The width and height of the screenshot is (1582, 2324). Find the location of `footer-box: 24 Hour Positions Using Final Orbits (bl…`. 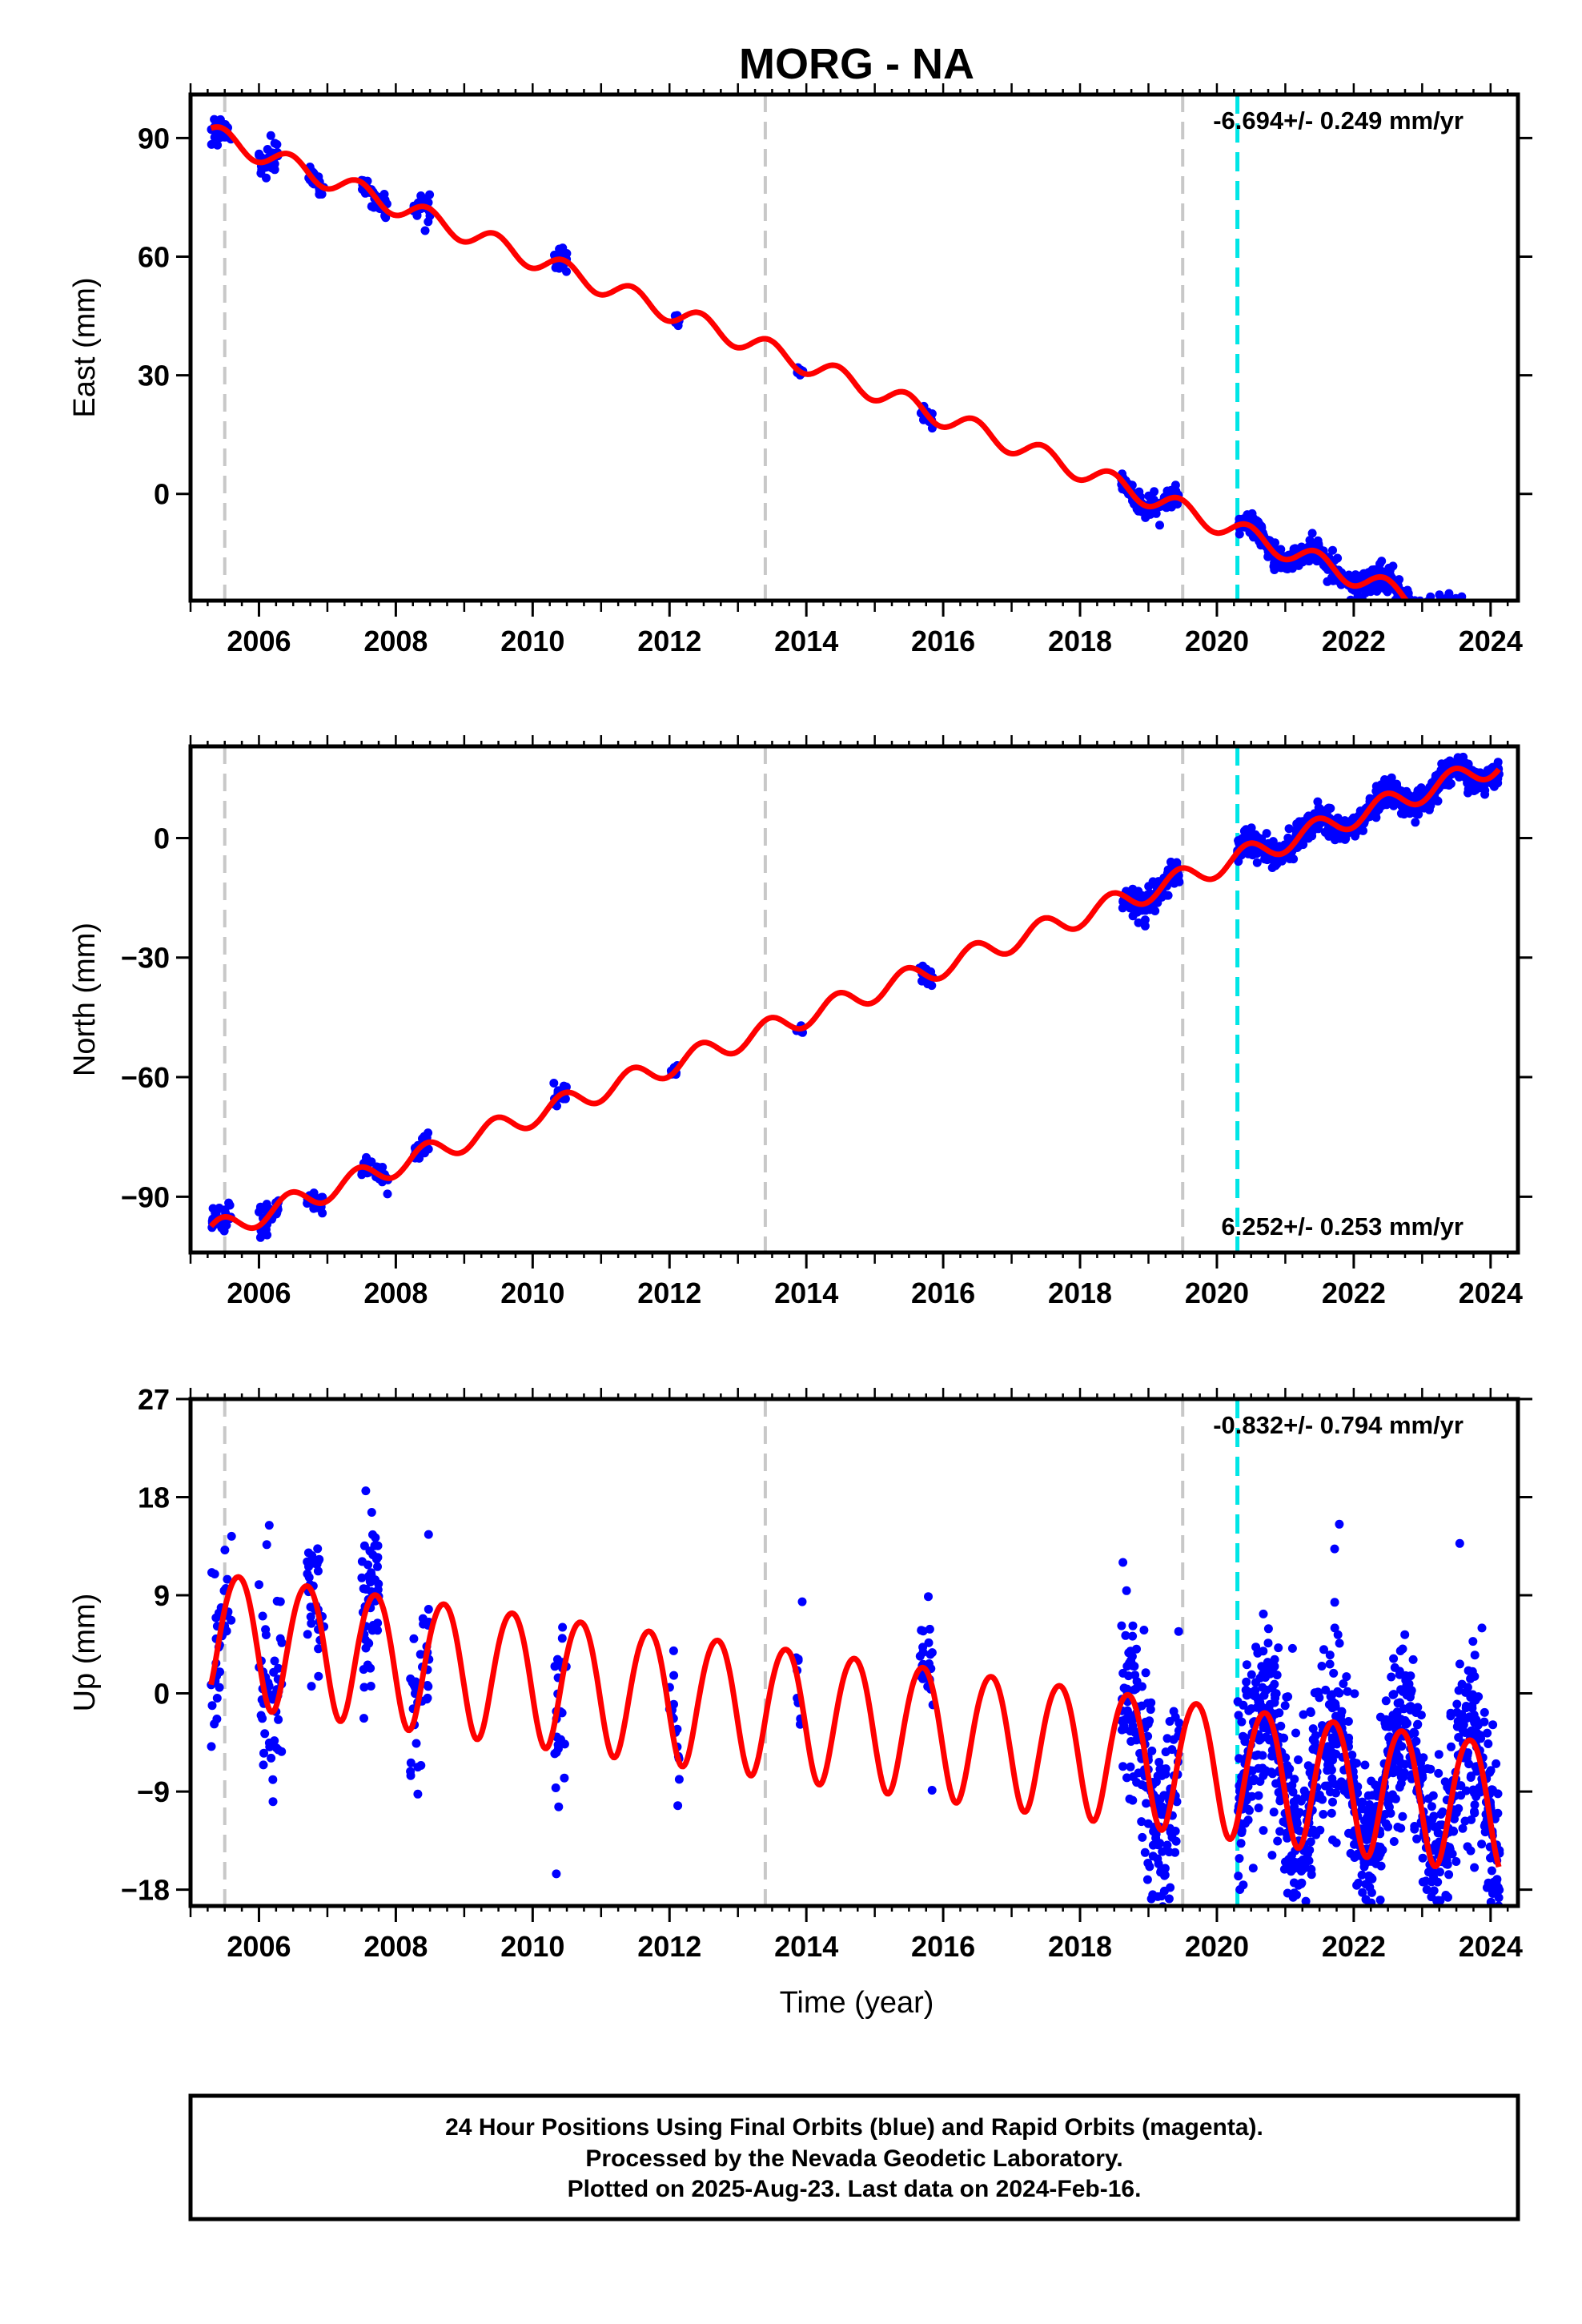

footer-box: 24 Hour Positions Using Final Orbits (bl… is located at coordinates (854, 2157).